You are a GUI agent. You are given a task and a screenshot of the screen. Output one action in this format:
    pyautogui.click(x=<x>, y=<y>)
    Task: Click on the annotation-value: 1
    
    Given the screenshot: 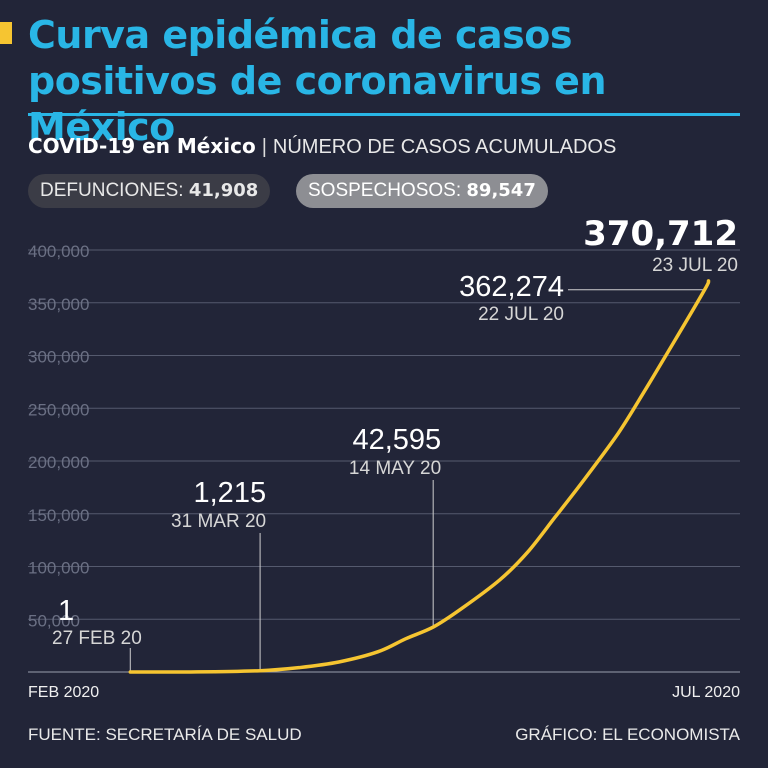 What is the action you would take?
    pyautogui.click(x=66, y=611)
    